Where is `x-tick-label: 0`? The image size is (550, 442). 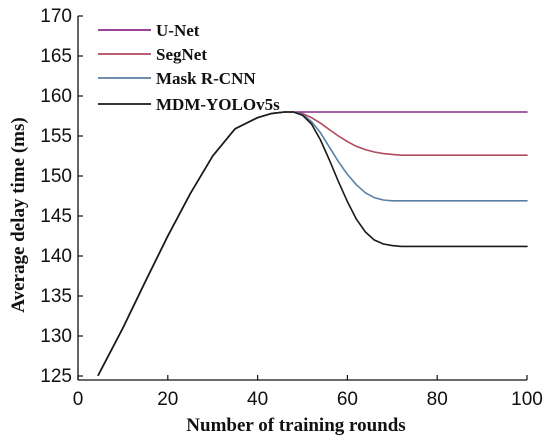 x-tick-label: 0 is located at coordinates (78, 399).